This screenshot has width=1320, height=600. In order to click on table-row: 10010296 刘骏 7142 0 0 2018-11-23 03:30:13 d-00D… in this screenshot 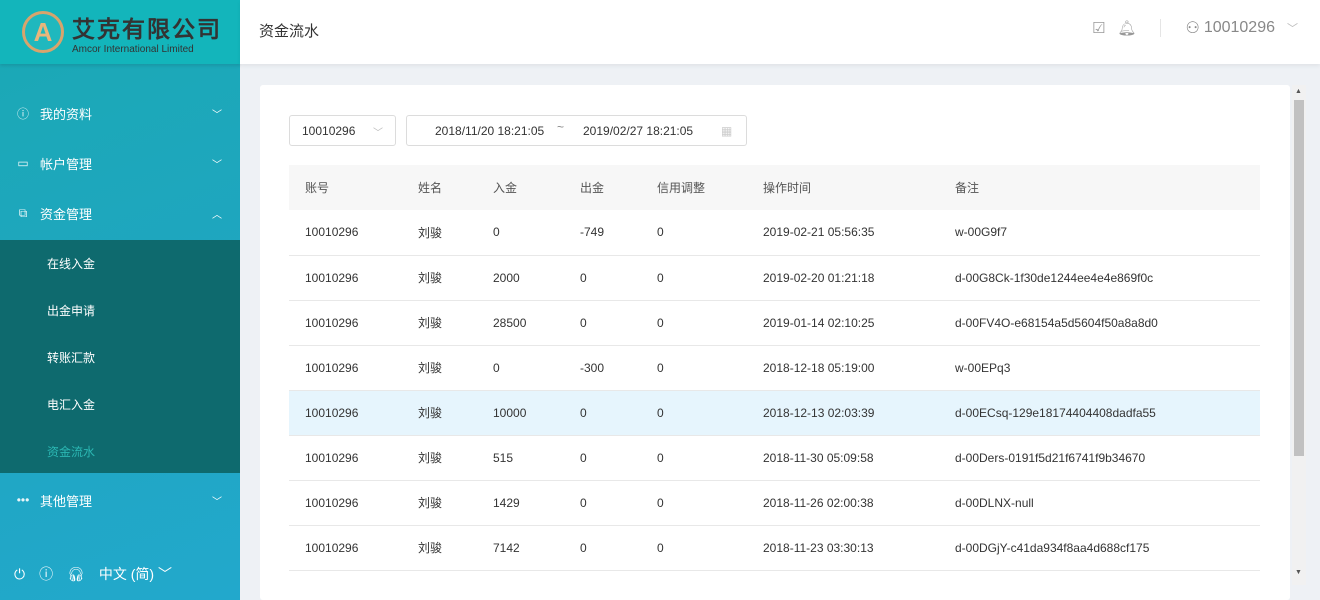, I will do `click(774, 548)`.